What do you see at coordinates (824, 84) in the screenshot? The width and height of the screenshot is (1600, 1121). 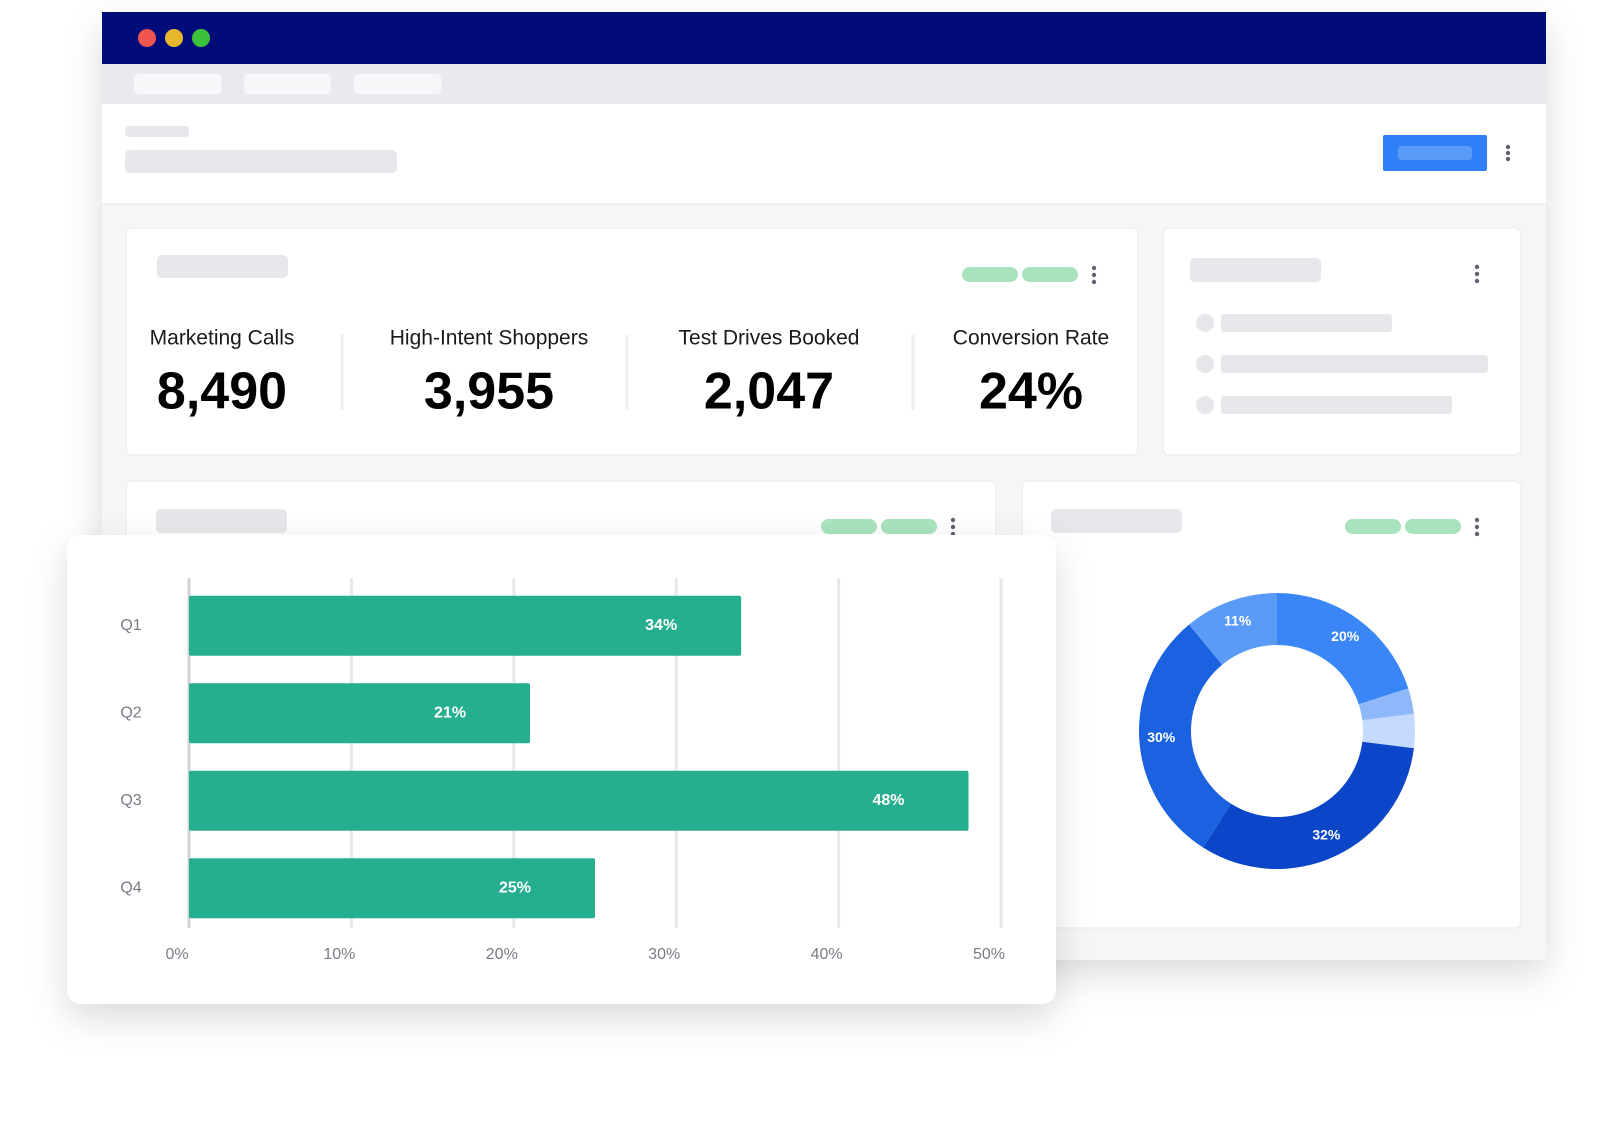 I see `tab-bar` at bounding box center [824, 84].